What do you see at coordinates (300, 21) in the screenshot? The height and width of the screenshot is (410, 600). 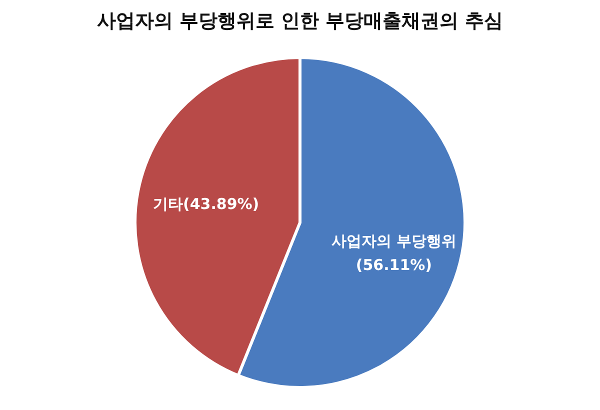 I see `chart-title: 사업자의 부당행위로 인한 부당매출채권의 추심` at bounding box center [300, 21].